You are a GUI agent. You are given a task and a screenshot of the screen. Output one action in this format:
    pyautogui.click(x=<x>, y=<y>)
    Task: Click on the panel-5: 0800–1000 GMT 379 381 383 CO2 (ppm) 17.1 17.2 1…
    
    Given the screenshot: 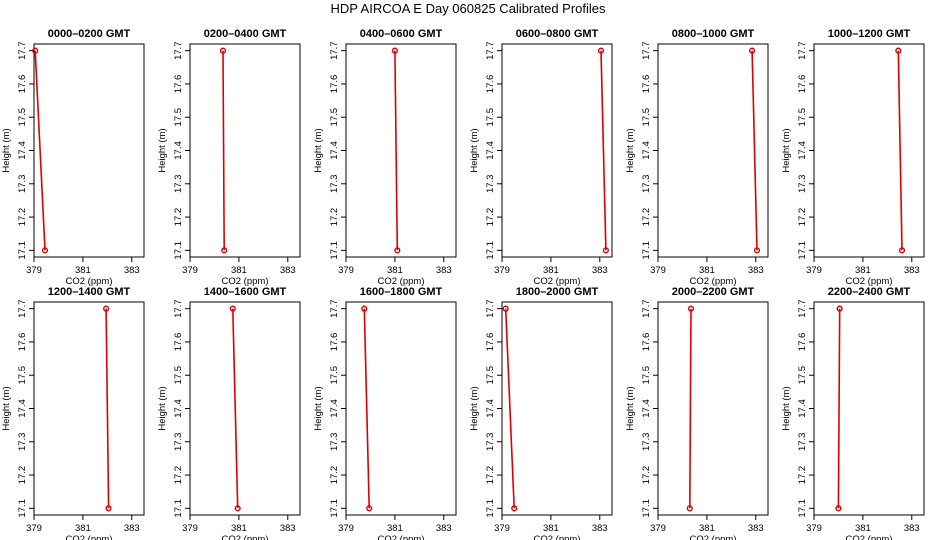 What is the action you would take?
    pyautogui.click(x=697, y=157)
    